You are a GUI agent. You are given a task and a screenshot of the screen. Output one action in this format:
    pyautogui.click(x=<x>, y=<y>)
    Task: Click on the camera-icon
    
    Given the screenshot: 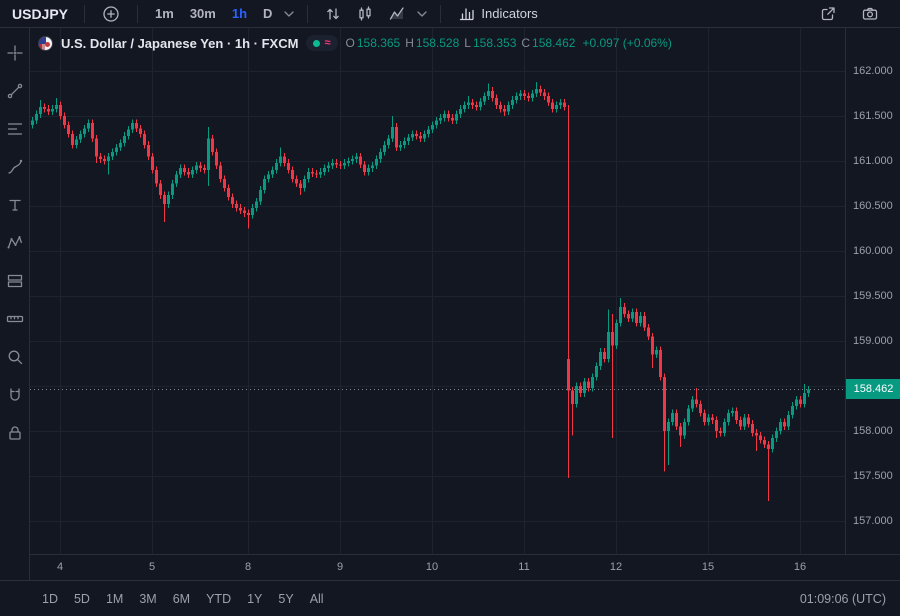 What is the action you would take?
    pyautogui.click(x=870, y=14)
    